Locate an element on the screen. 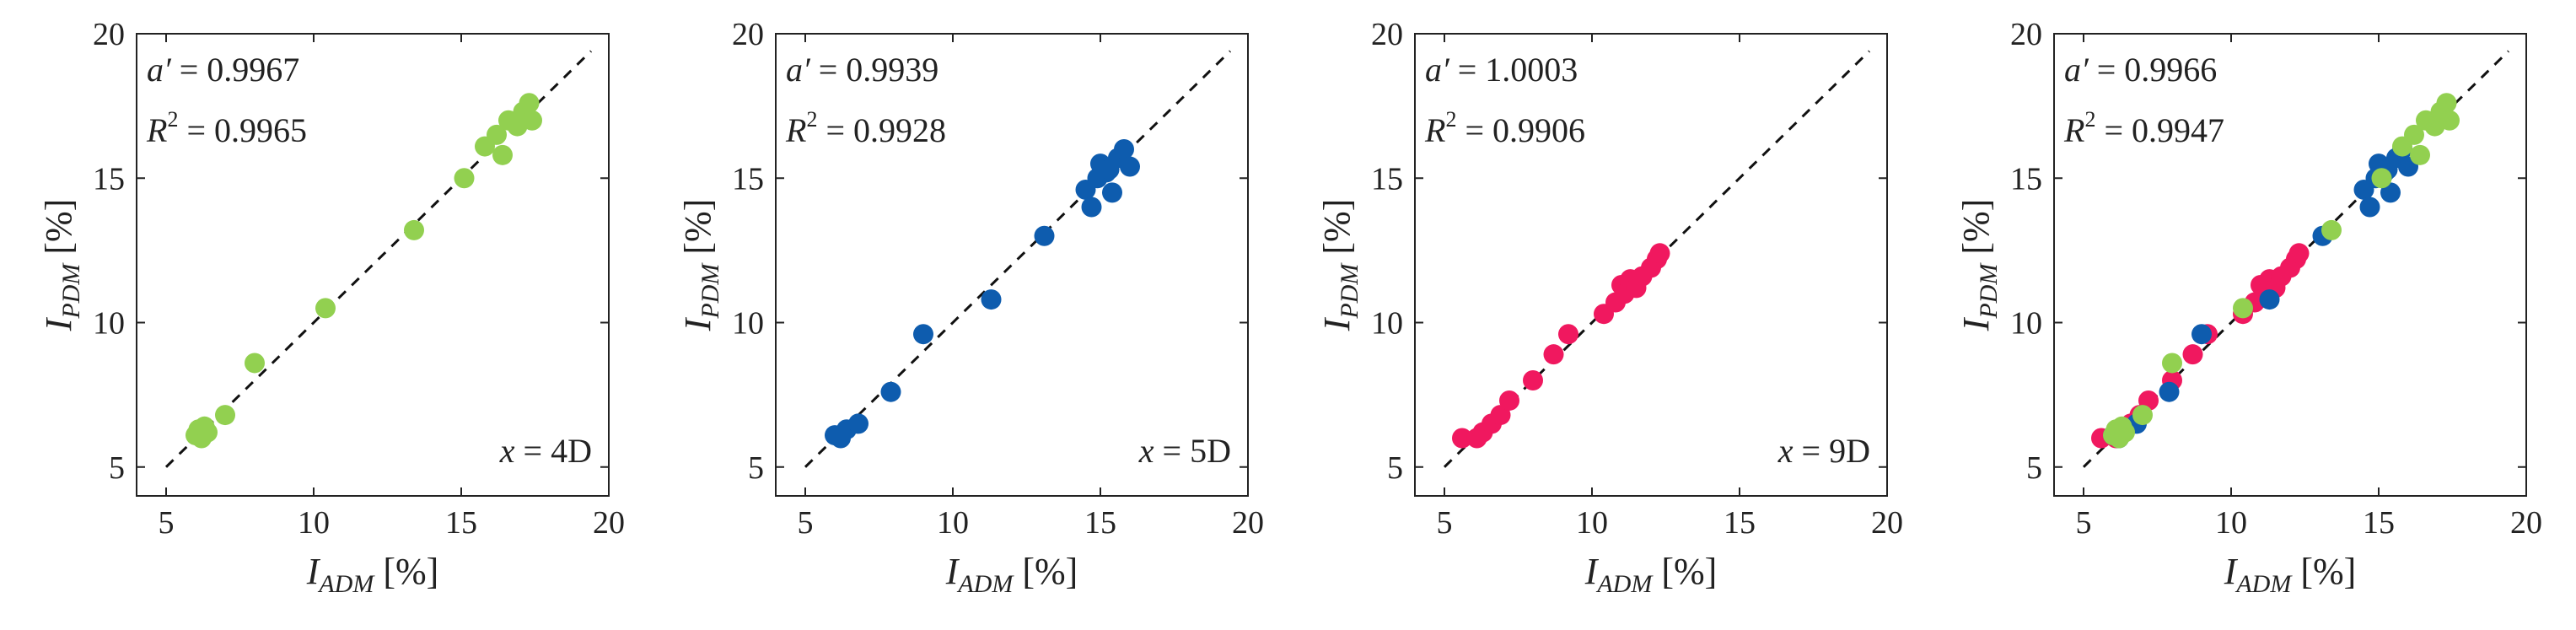  a-prime-annotation: a′ = 1.0003 is located at coordinates (1501, 70).